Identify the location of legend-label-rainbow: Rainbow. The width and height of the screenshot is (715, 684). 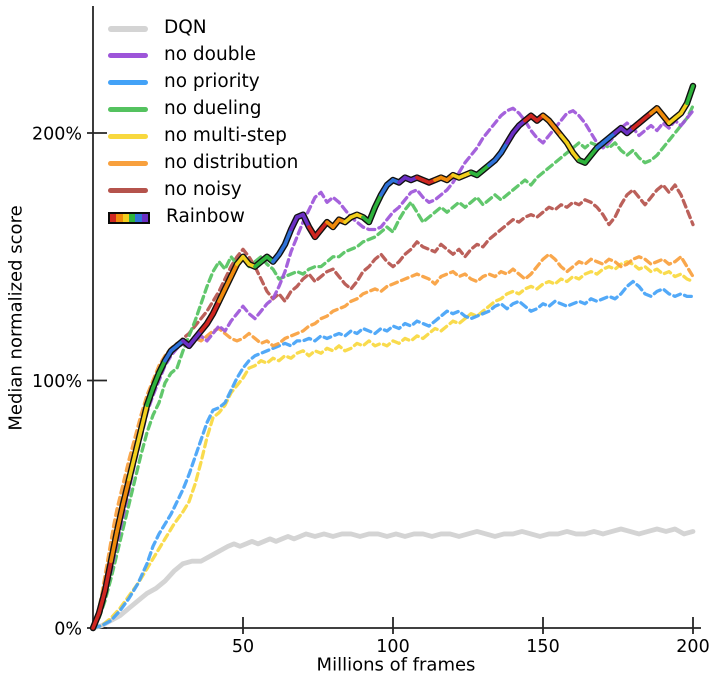
(205, 217).